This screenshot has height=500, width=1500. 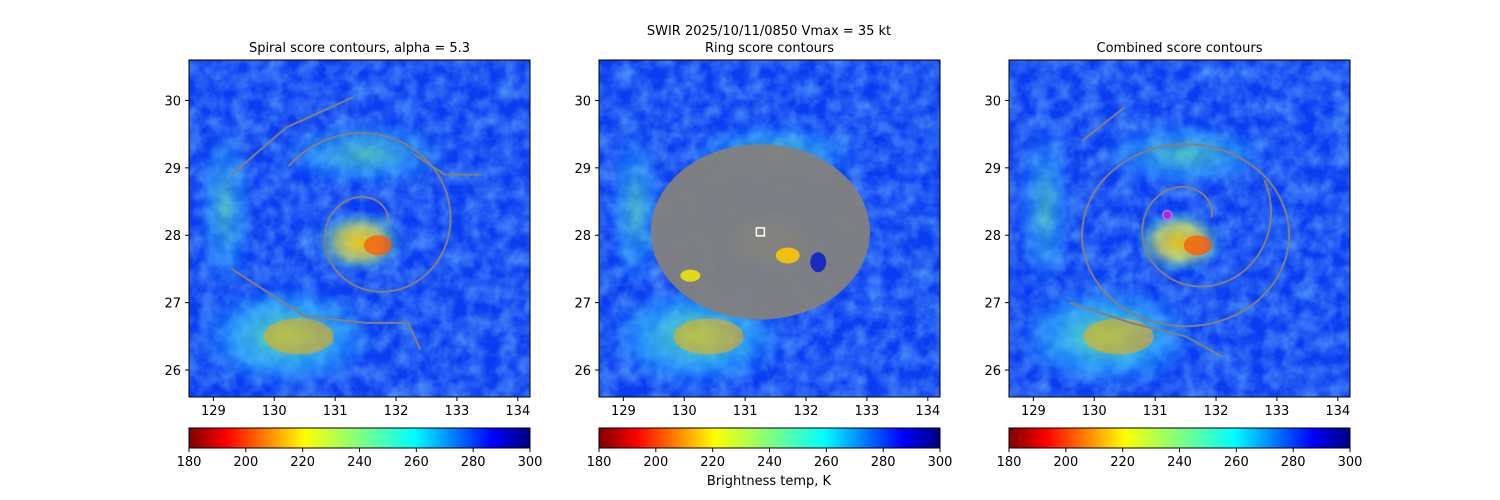 What do you see at coordinates (769, 48) in the screenshot?
I see `panel-title: Ring score contours` at bounding box center [769, 48].